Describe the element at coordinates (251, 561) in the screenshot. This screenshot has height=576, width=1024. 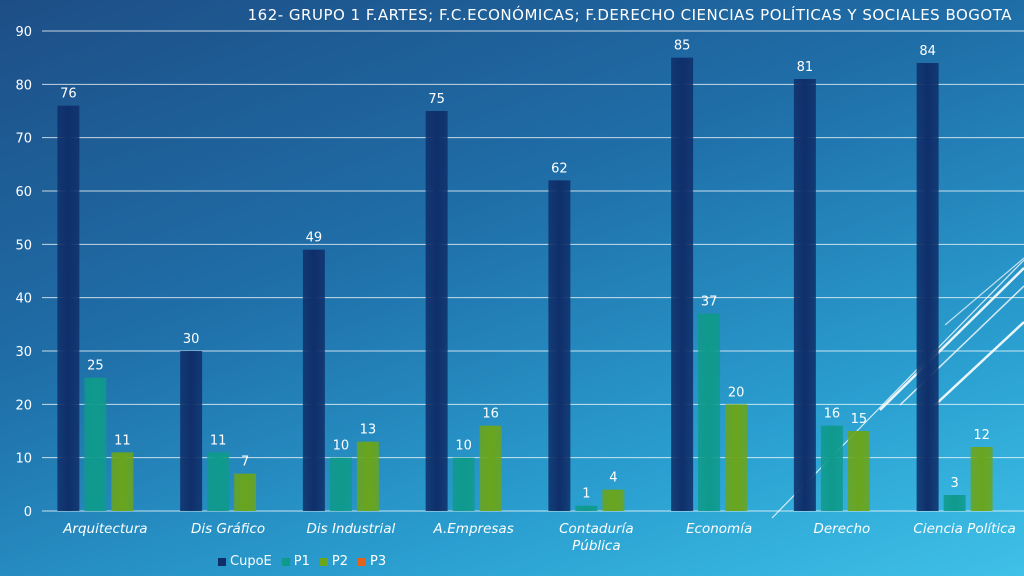
I see `legend-label: CupoE` at that location.